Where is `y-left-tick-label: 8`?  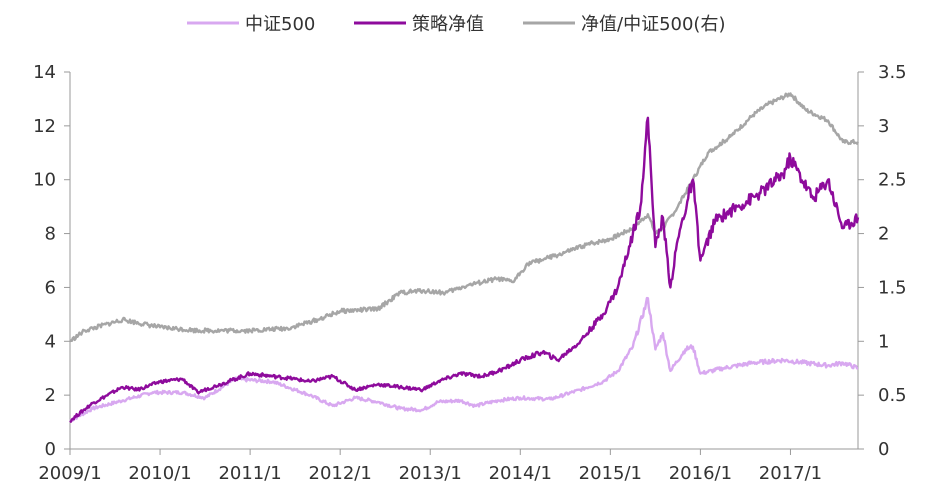
y-left-tick-label: 8 is located at coordinates (50, 234).